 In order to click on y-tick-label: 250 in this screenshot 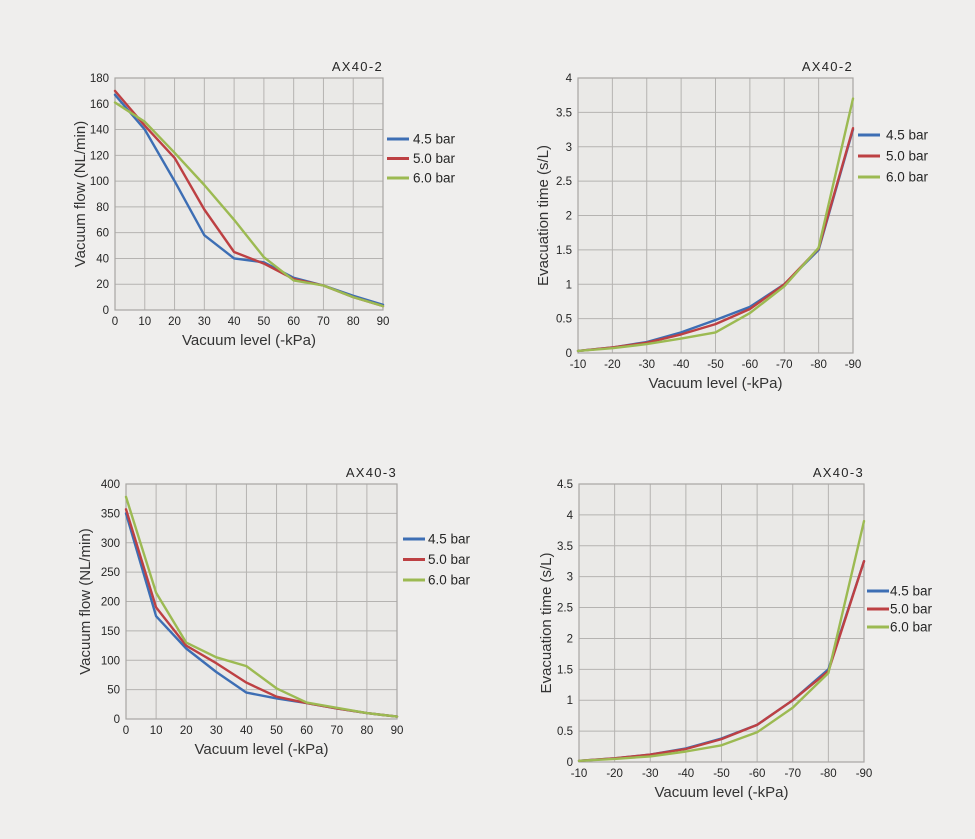, I will do `click(110, 573)`.